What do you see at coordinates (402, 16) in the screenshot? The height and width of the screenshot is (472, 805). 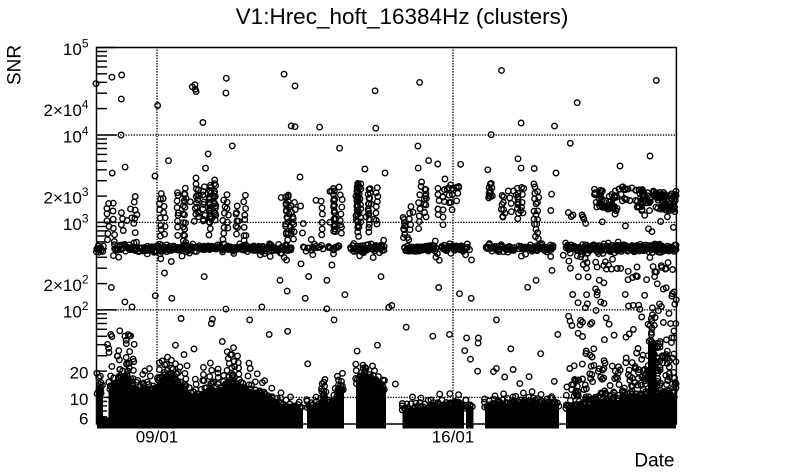 I see `svg-text:V1:Hrec_hoft_16384Hz (clusters: V1:Hrec_hoft_16384Hz (clusters)` at bounding box center [402, 16].